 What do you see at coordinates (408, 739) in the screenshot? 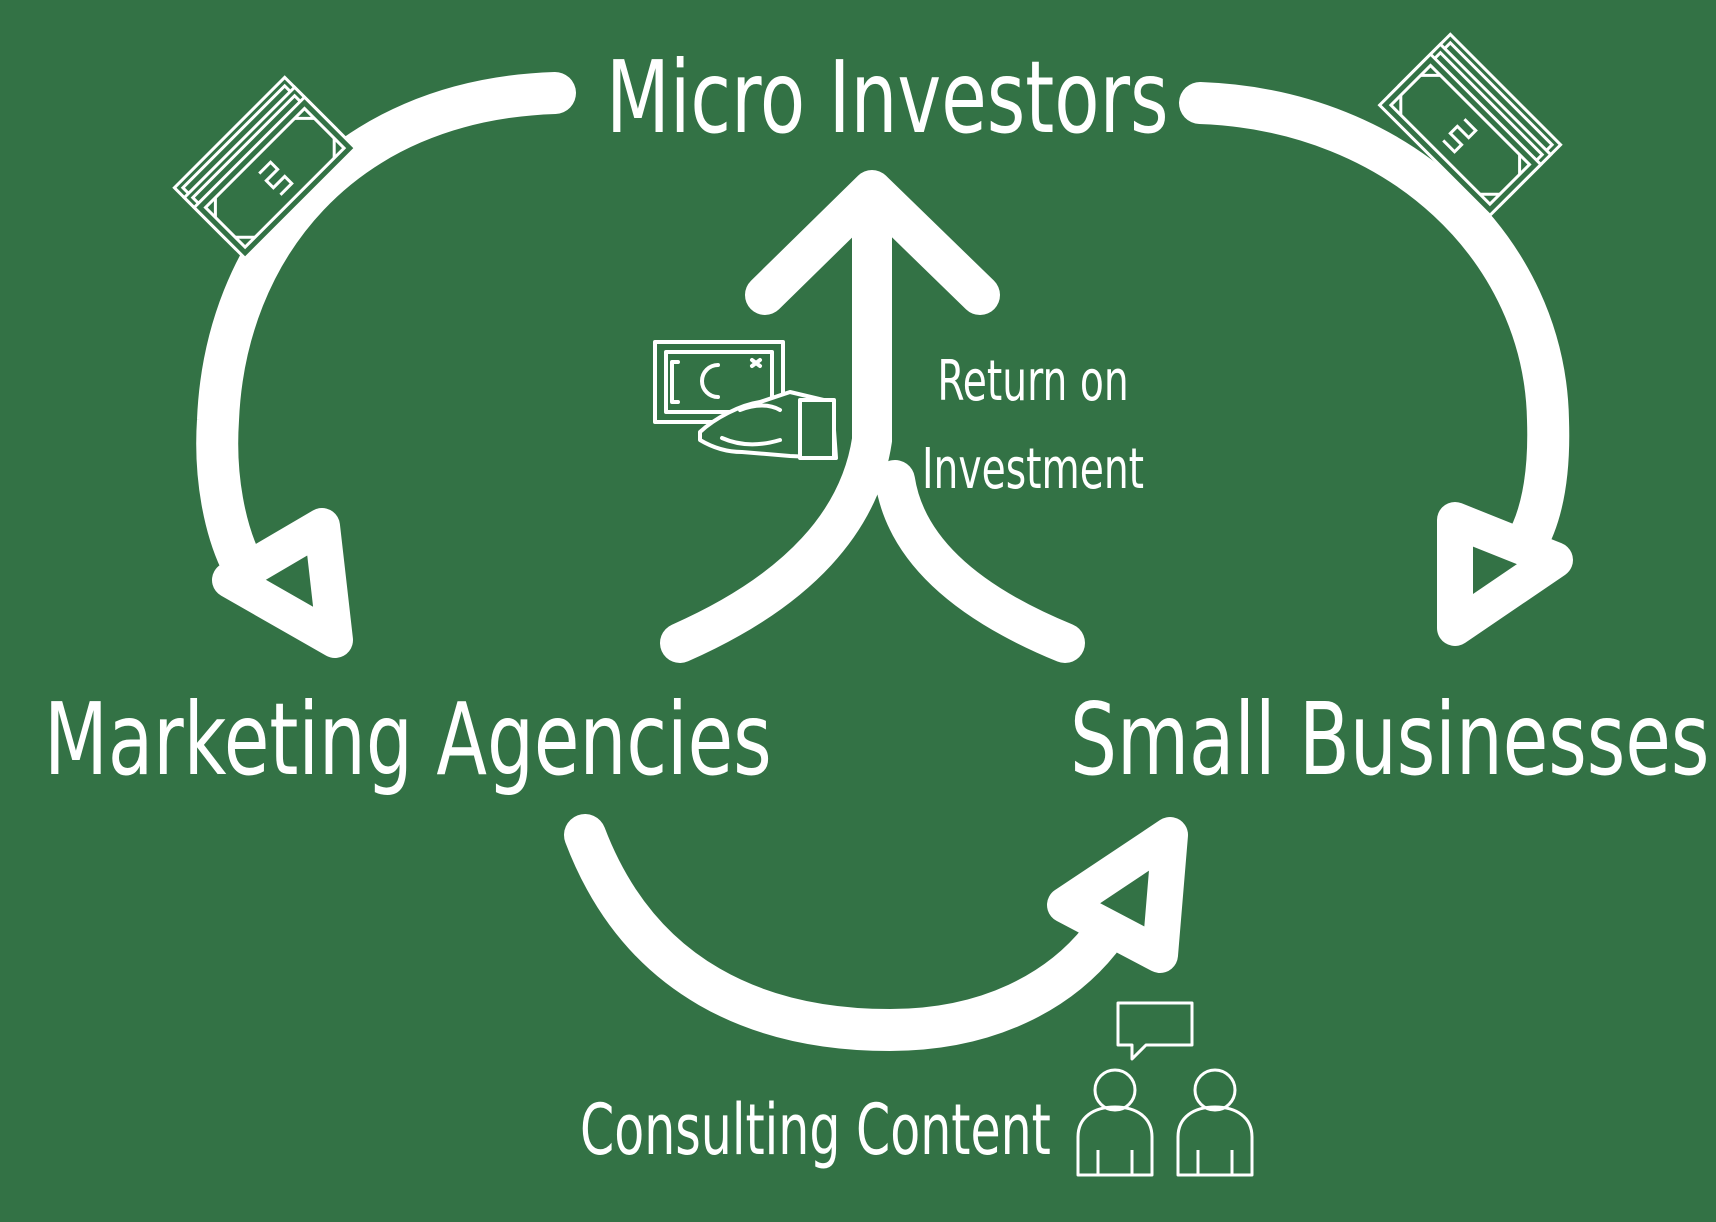
I see `node-marketing-agencies: Marketing Agencies` at bounding box center [408, 739].